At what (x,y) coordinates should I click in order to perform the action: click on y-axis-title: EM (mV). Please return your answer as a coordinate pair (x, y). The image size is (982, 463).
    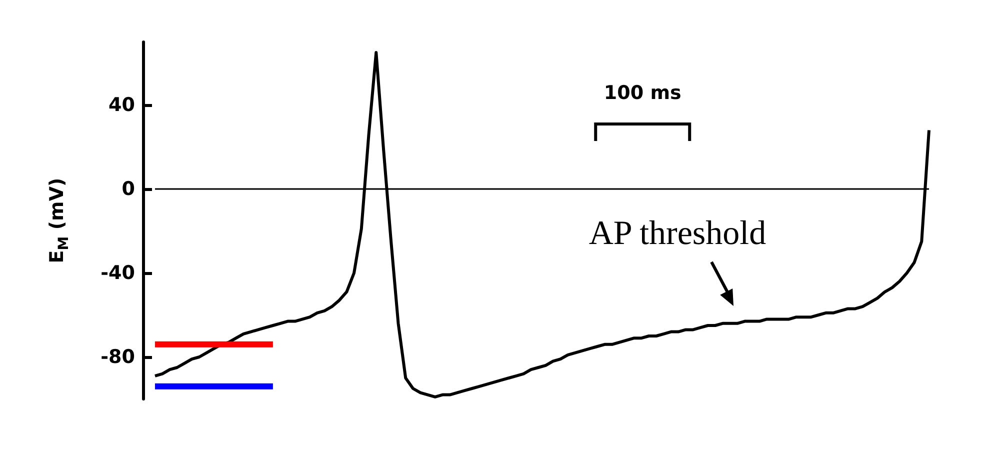
    Looking at the image, I should click on (59, 221).